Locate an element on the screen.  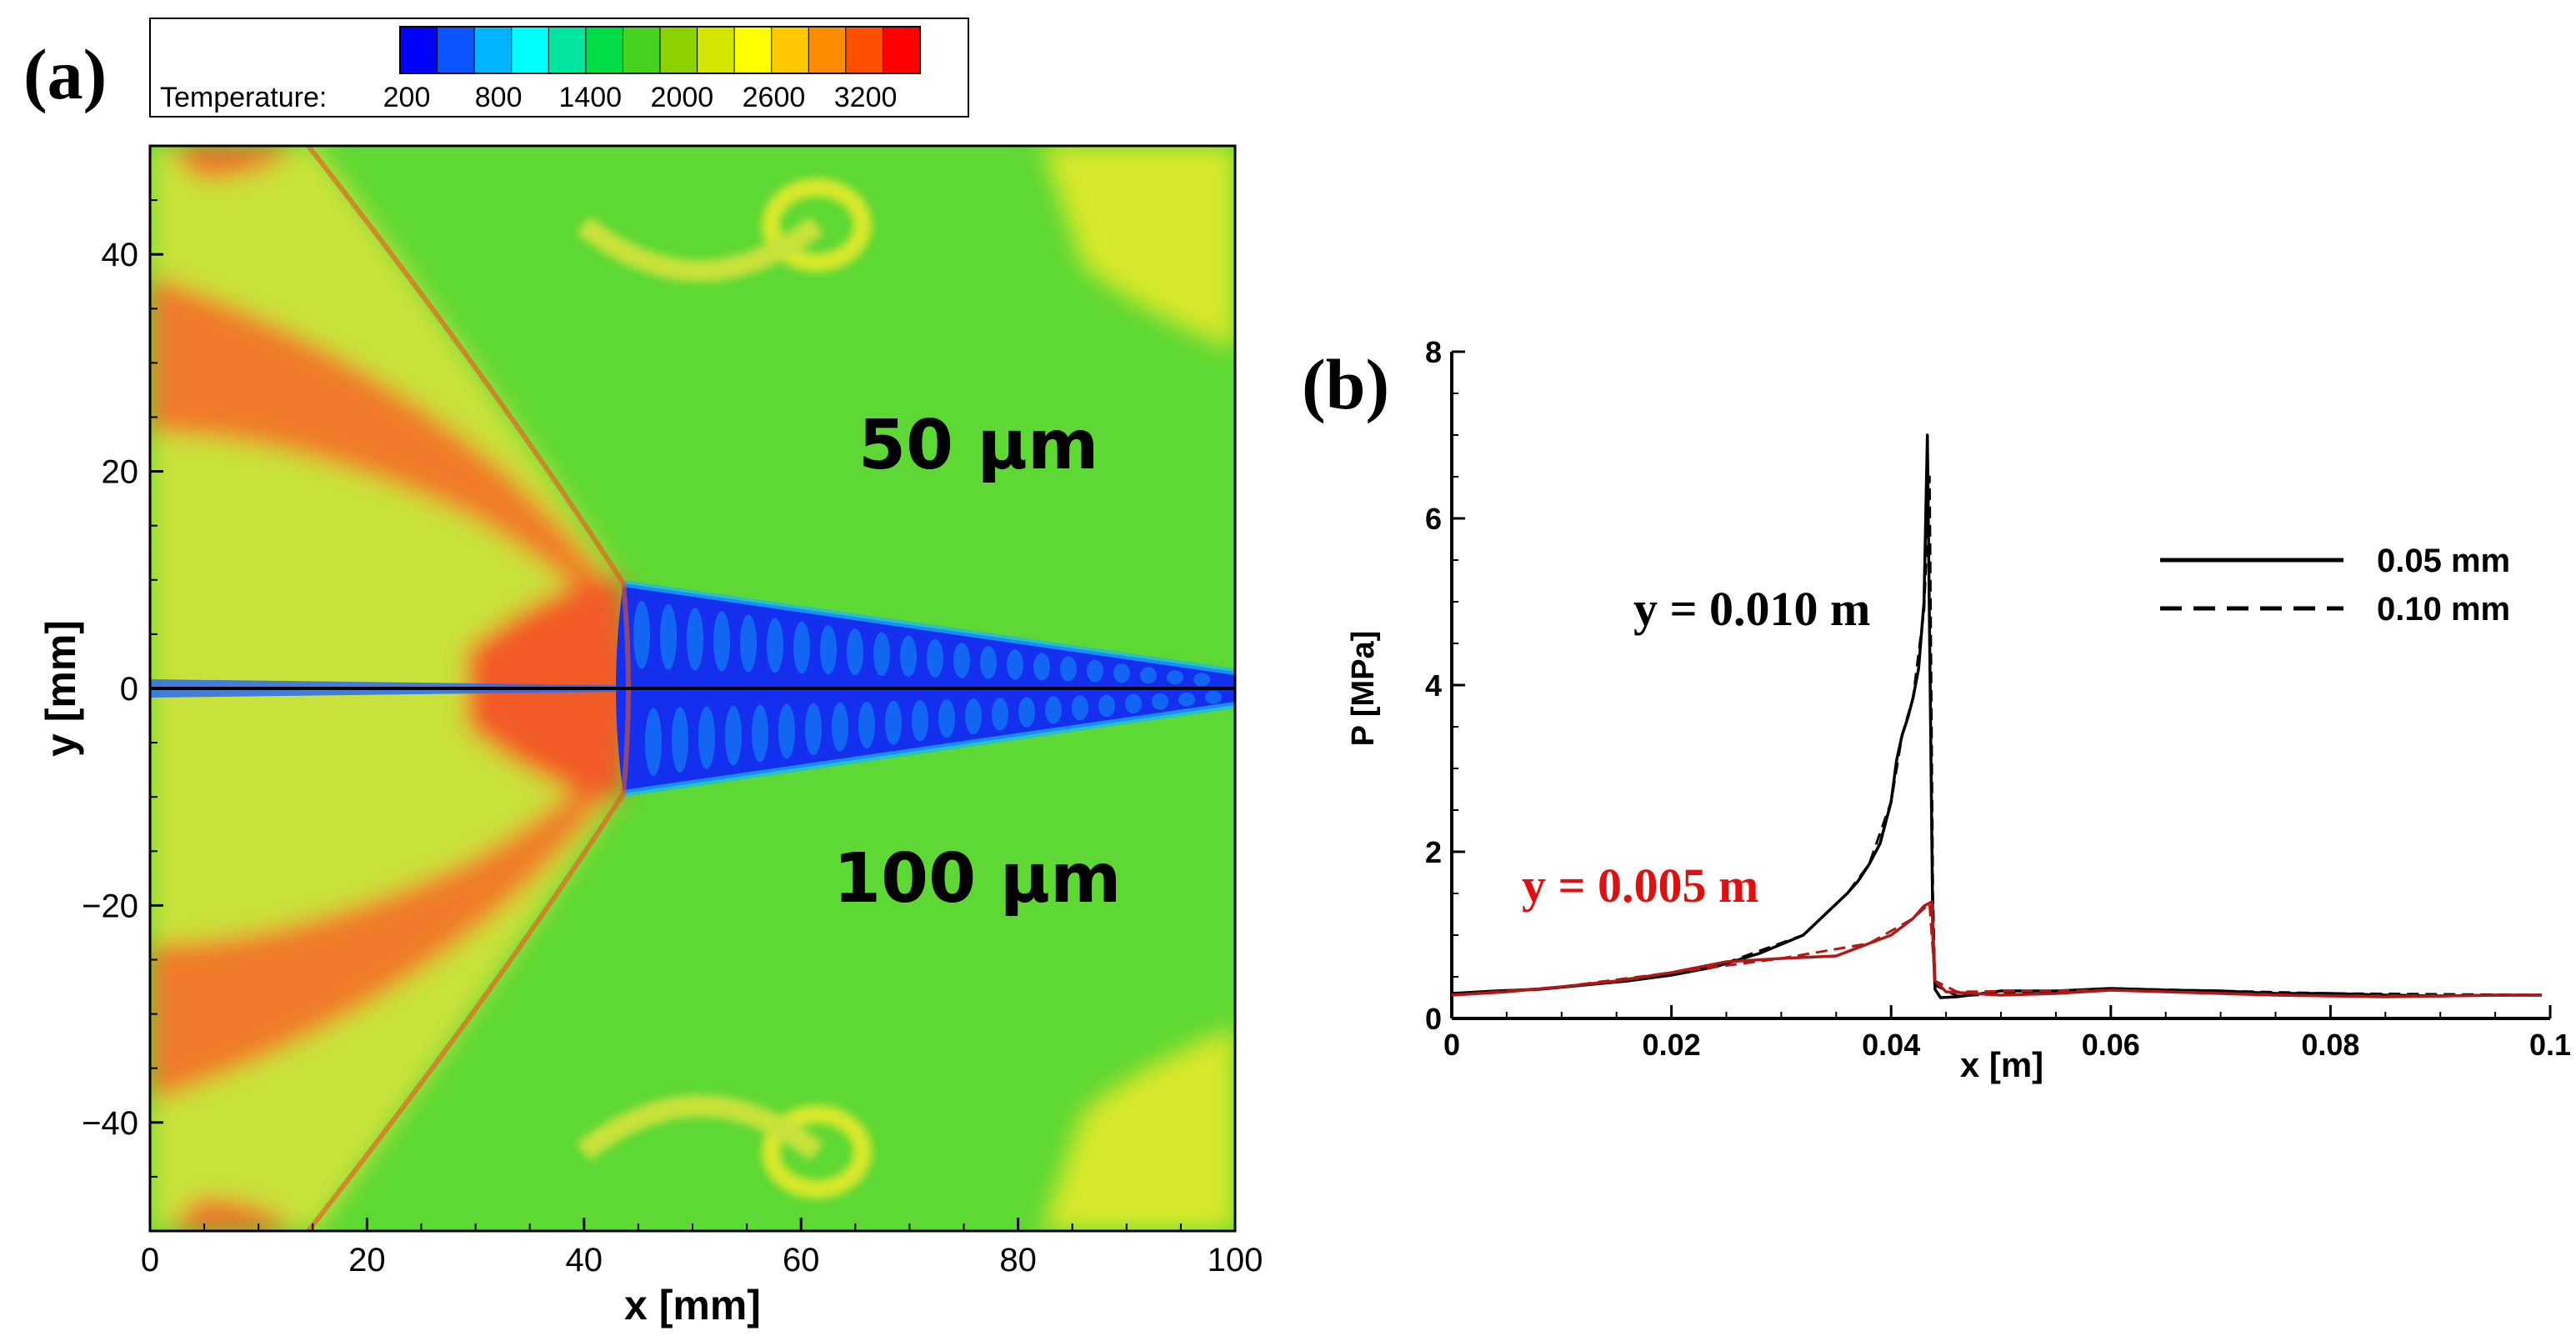
x-tick-label-b: 0.1 is located at coordinates (2550, 1045).